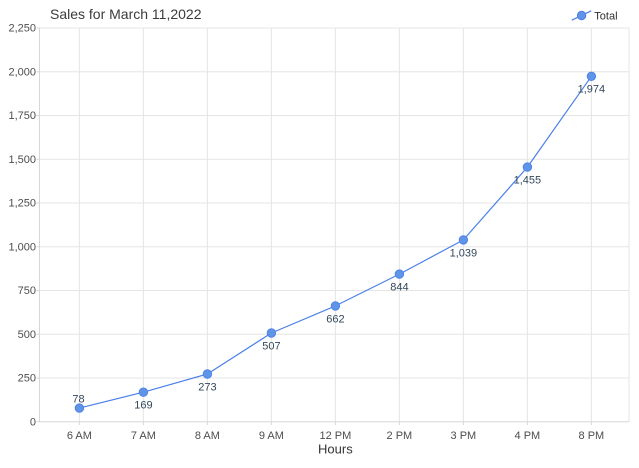 This screenshot has width=639, height=468. Describe the element at coordinates (22, 116) in the screenshot. I see `svg-text: 1,750` at that location.